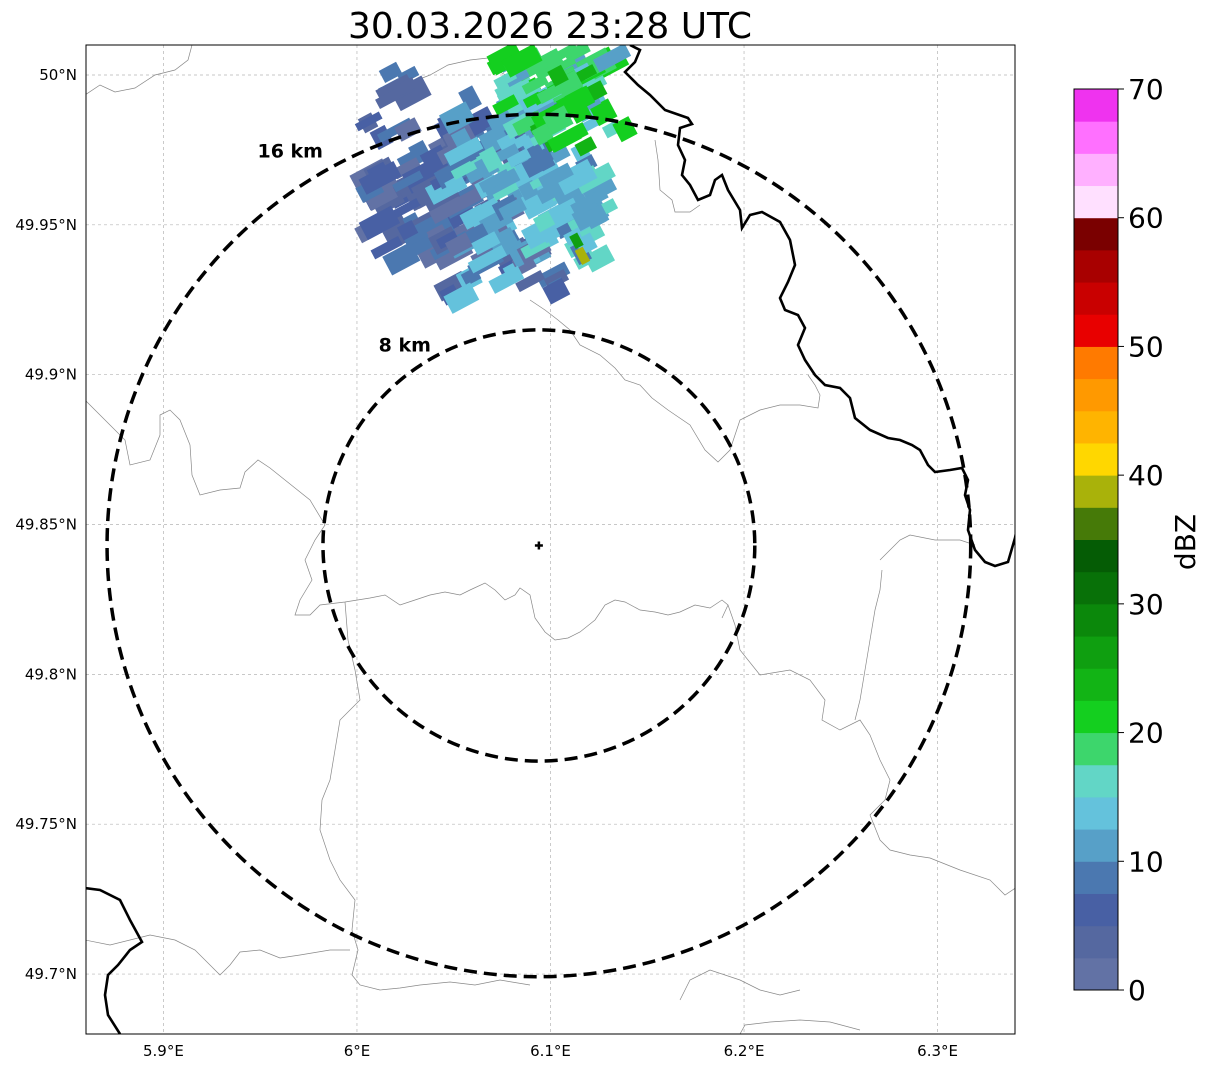  I want to click on colorbar-tick-label: 50, so click(1146, 346).